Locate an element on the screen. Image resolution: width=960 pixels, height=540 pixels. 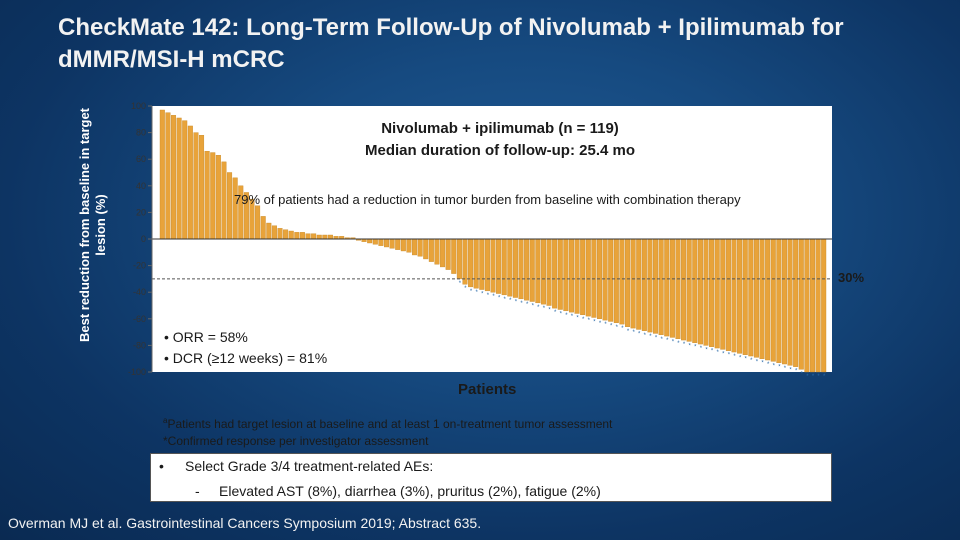
y-tick-label: 40 is located at coordinates (141, 186).